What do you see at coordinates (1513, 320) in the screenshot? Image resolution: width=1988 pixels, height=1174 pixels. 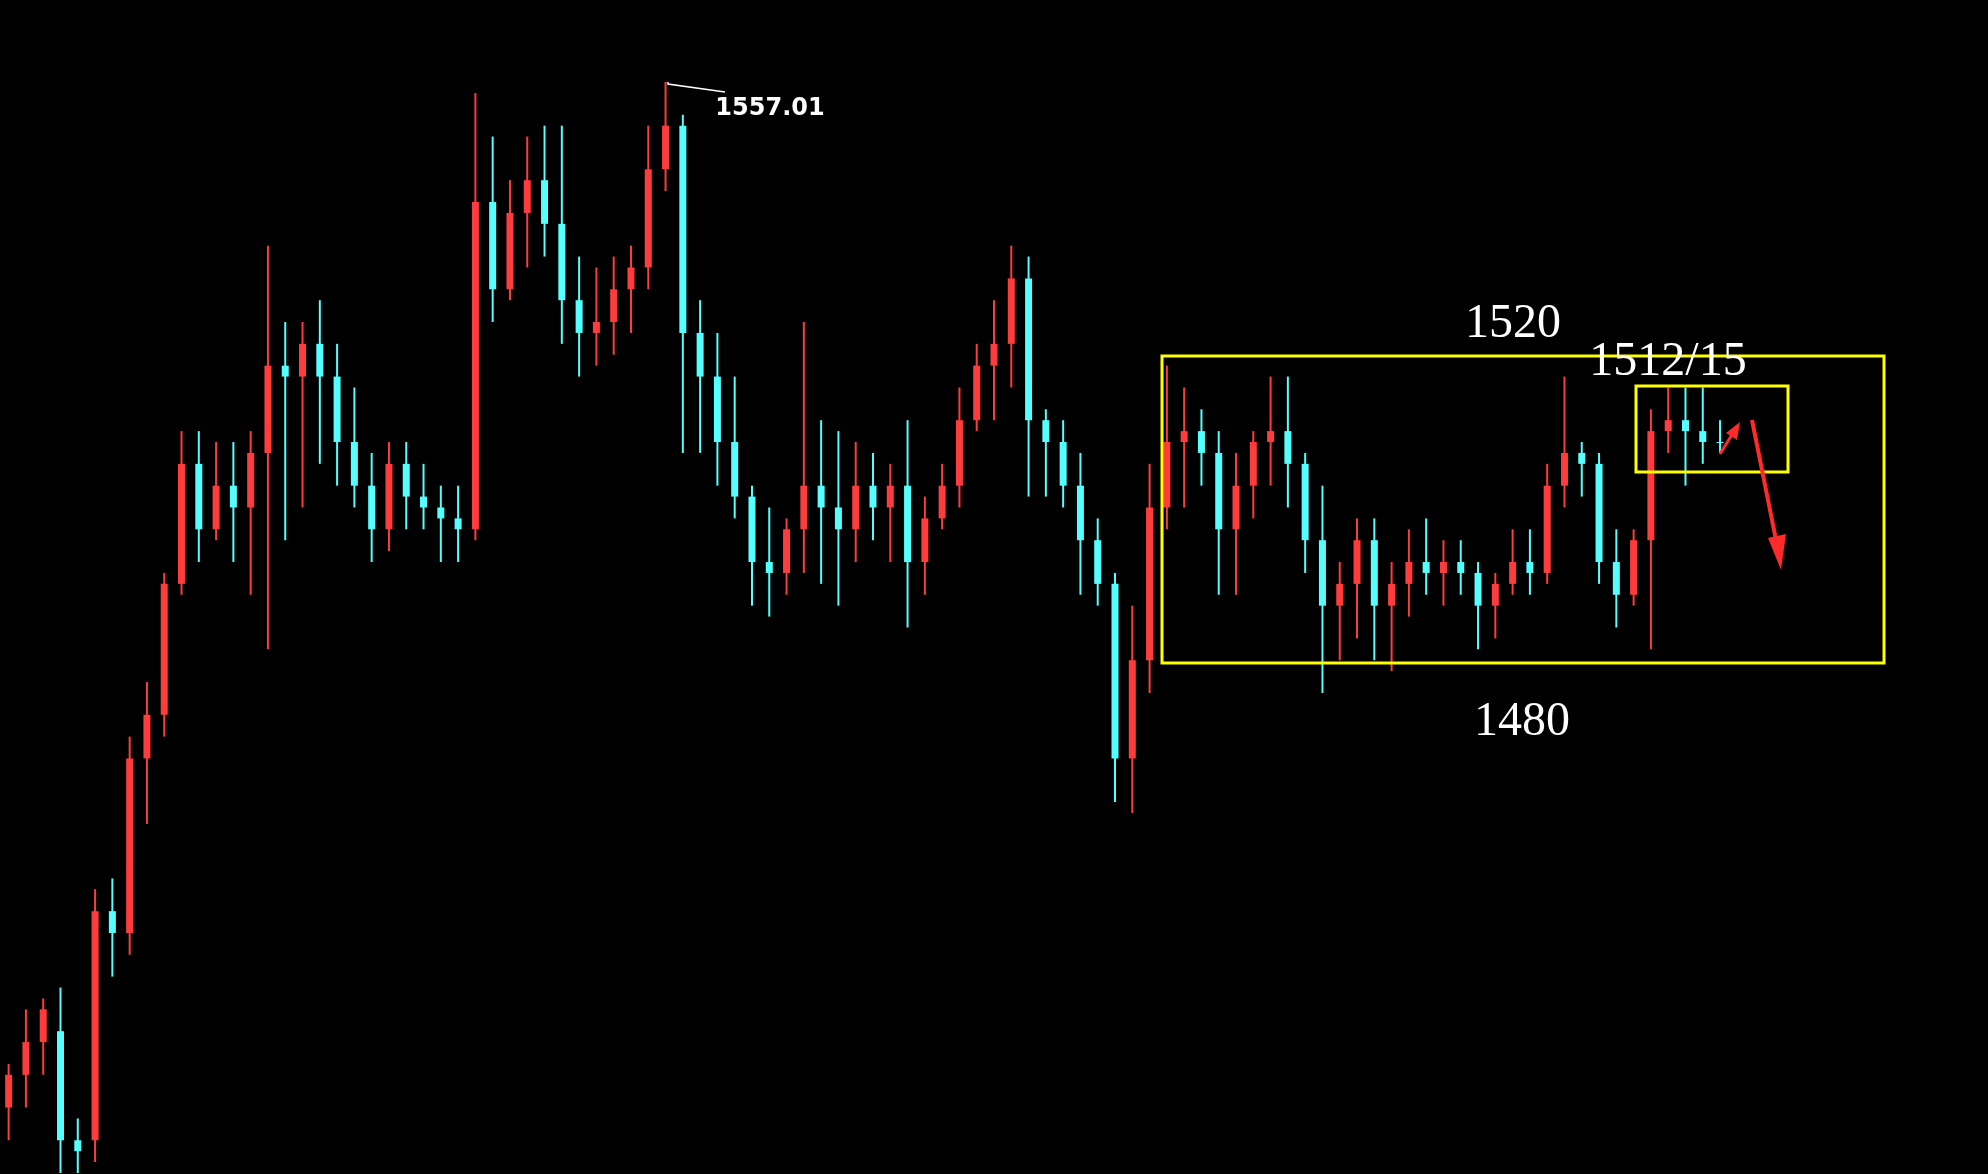 I see `annotation: 1520` at bounding box center [1513, 320].